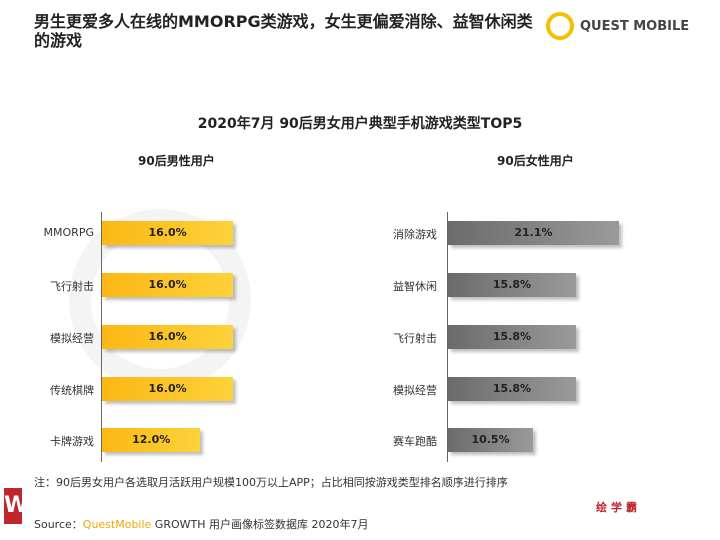 The height and width of the screenshot is (540, 720). What do you see at coordinates (58, 524) in the screenshot?
I see `source-prefix: Source：` at bounding box center [58, 524].